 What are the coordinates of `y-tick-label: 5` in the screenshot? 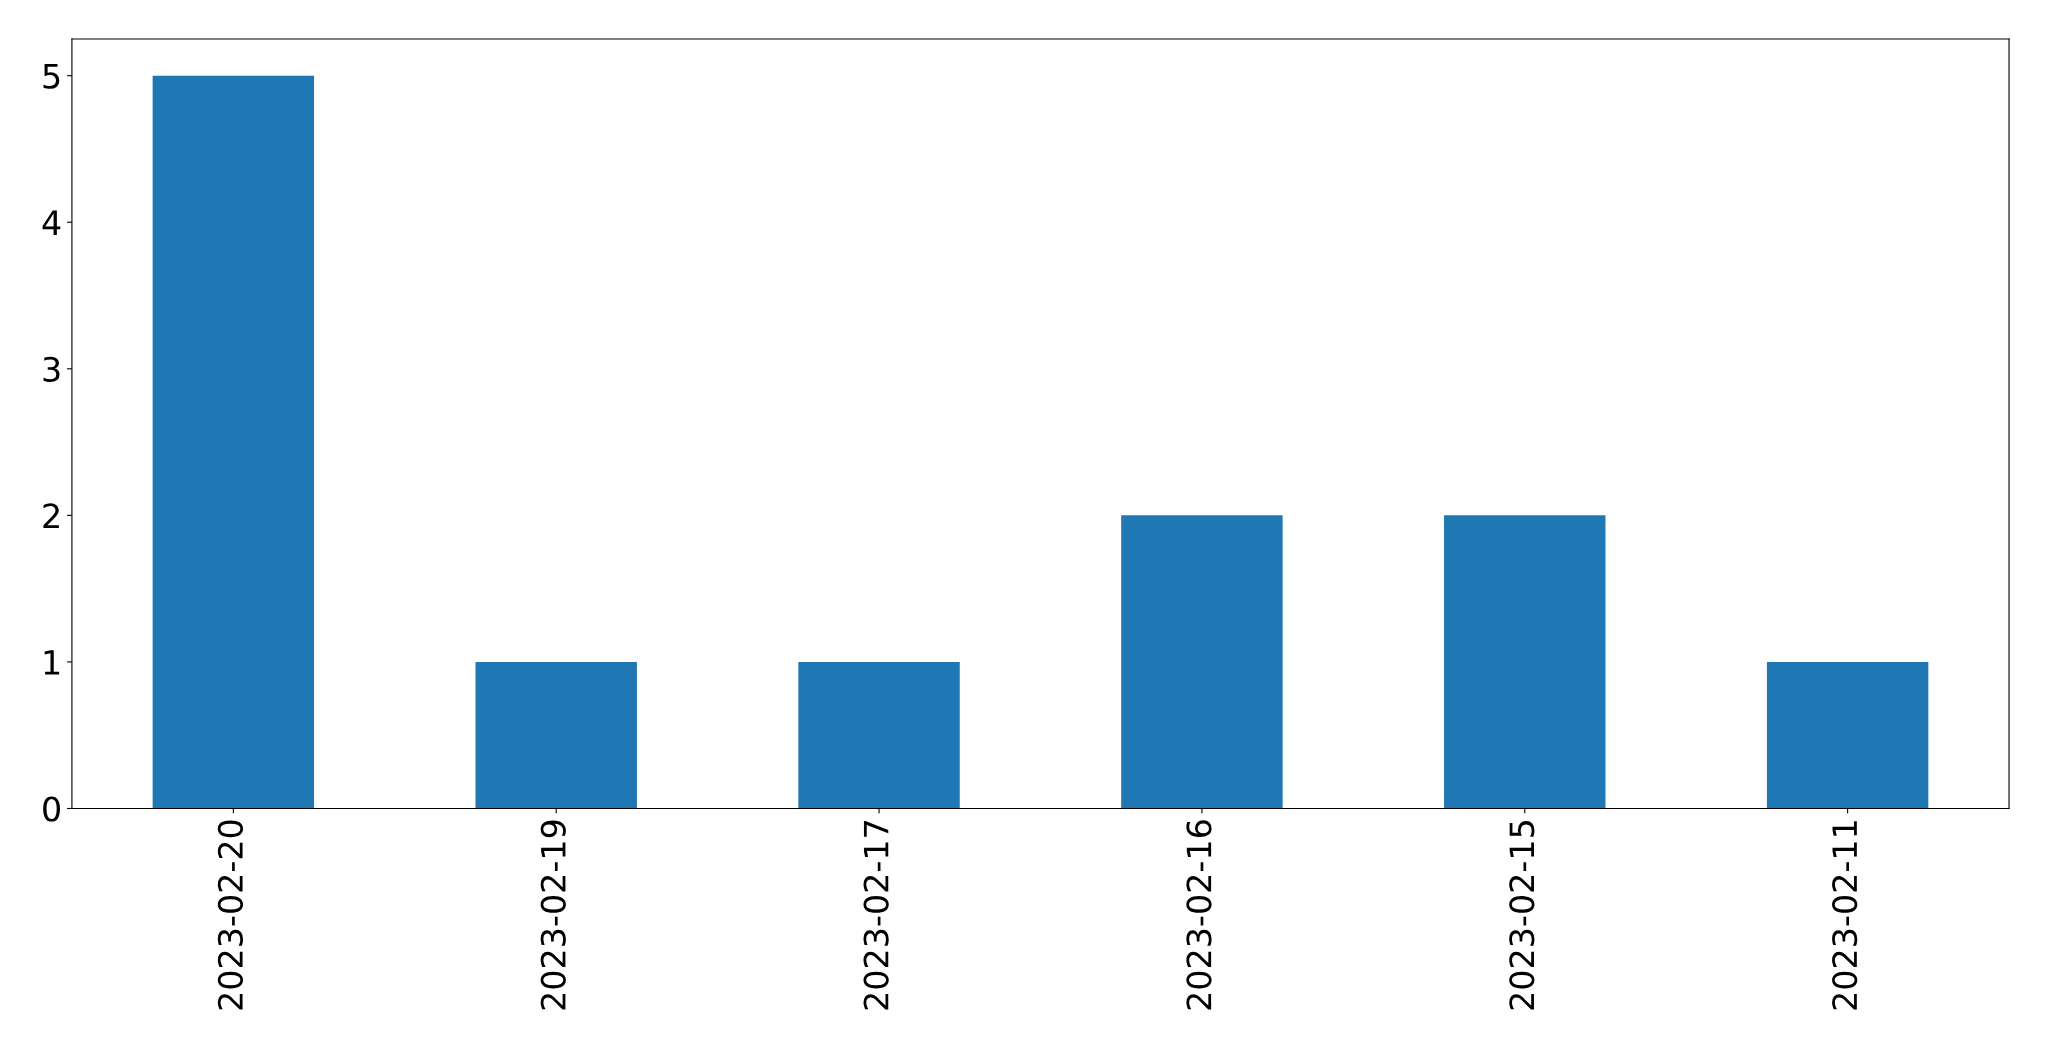 It's located at (51, 76).